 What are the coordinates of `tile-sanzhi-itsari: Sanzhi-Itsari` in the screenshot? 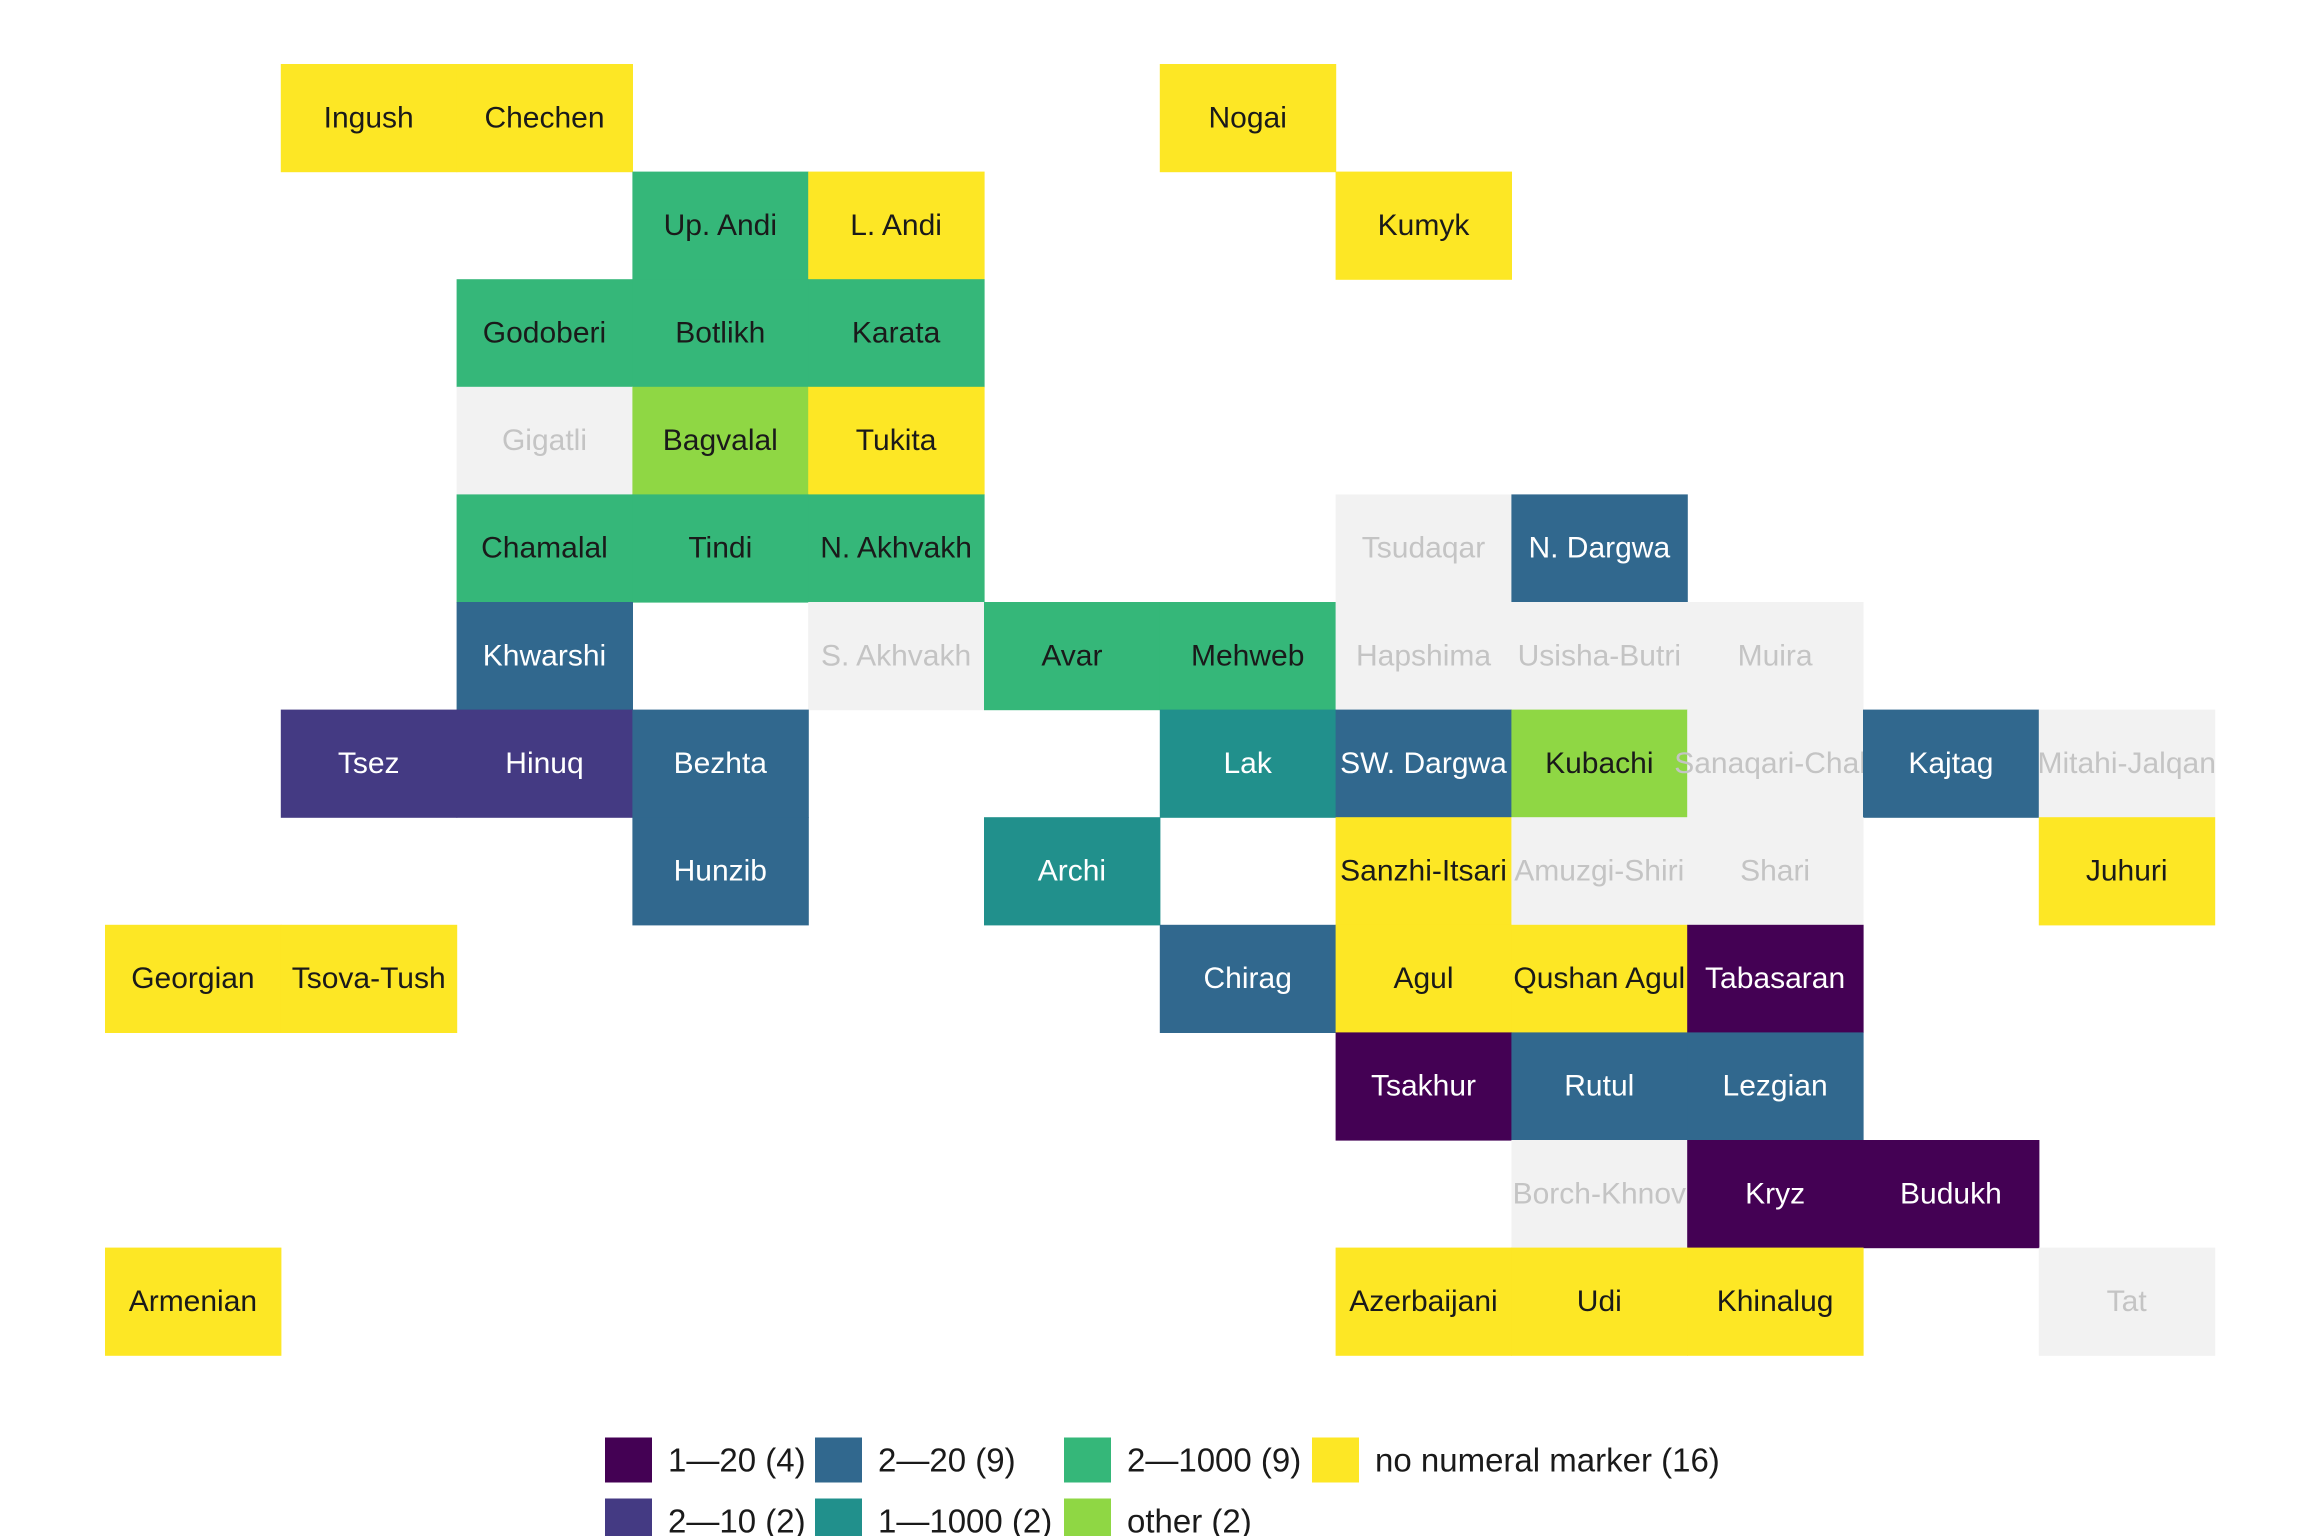 It's located at (1423, 871).